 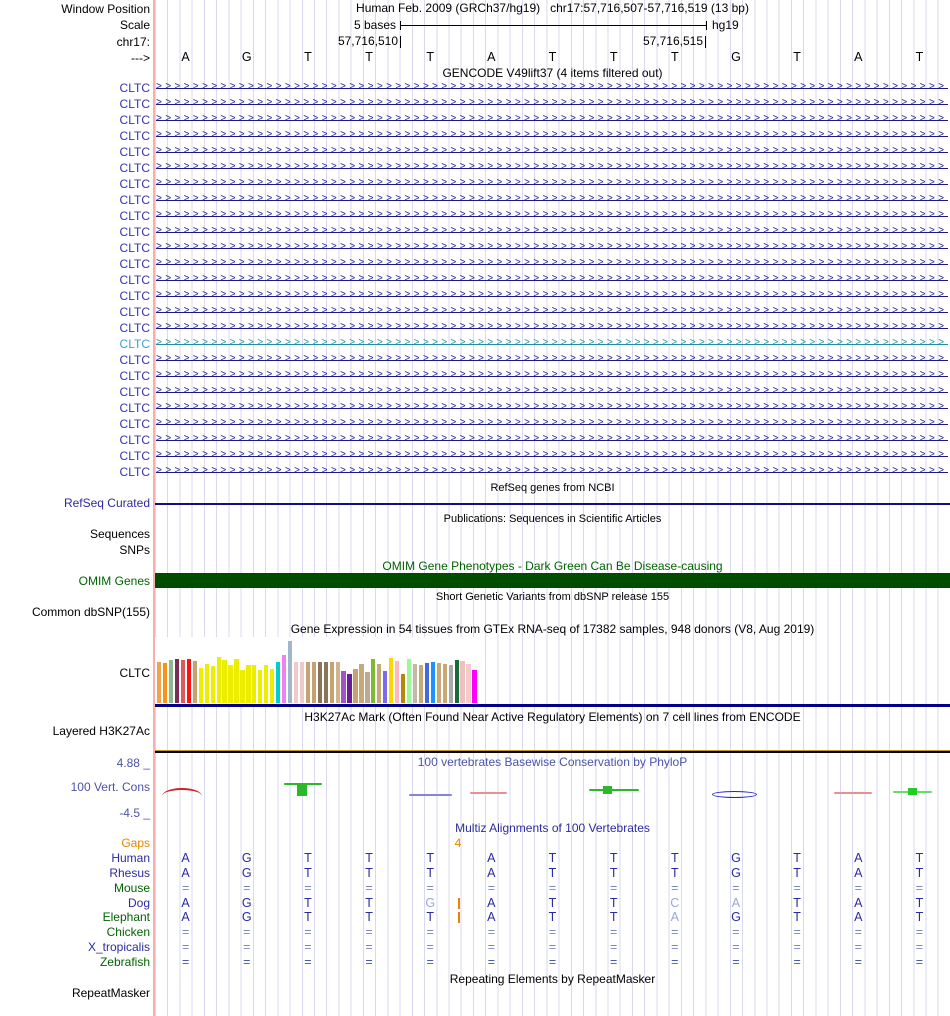 I want to click on refseq-gene-line, so click(x=552, y=504).